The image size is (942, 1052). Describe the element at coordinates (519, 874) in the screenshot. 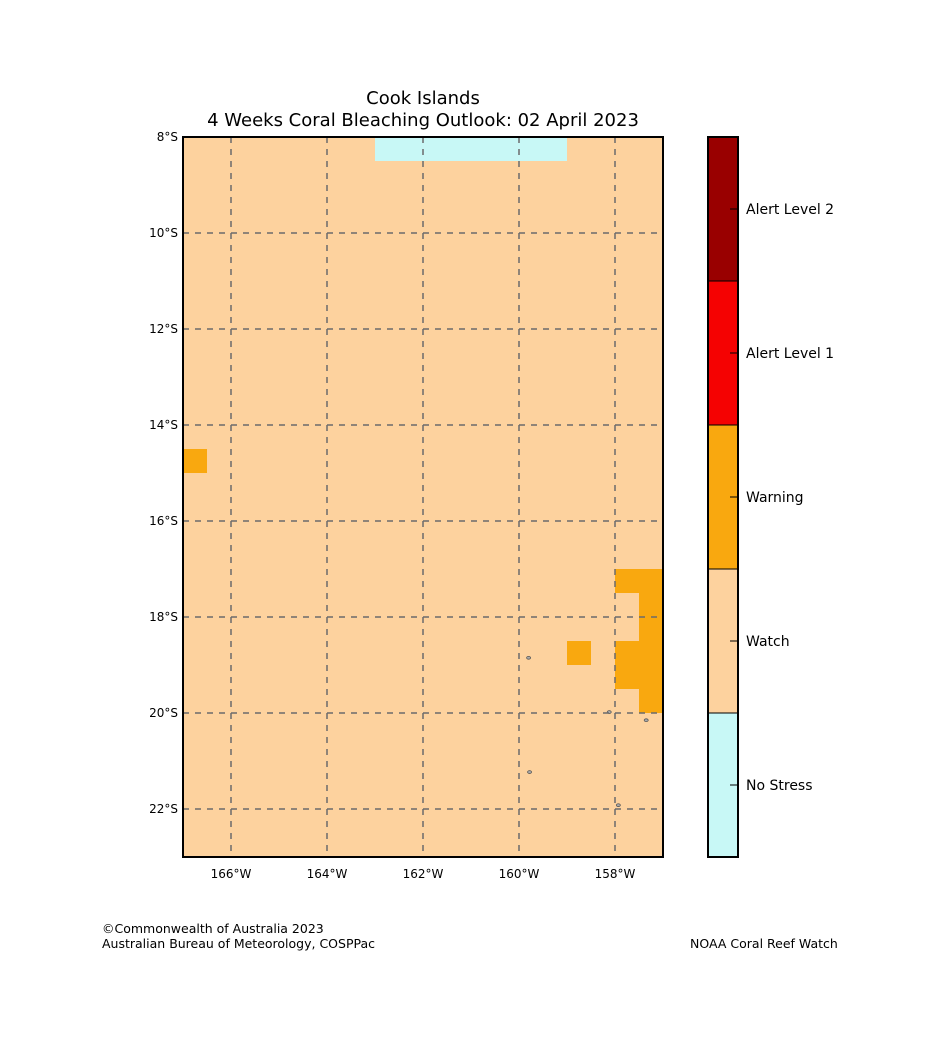

I see `lon-tick-label: 160°W` at that location.